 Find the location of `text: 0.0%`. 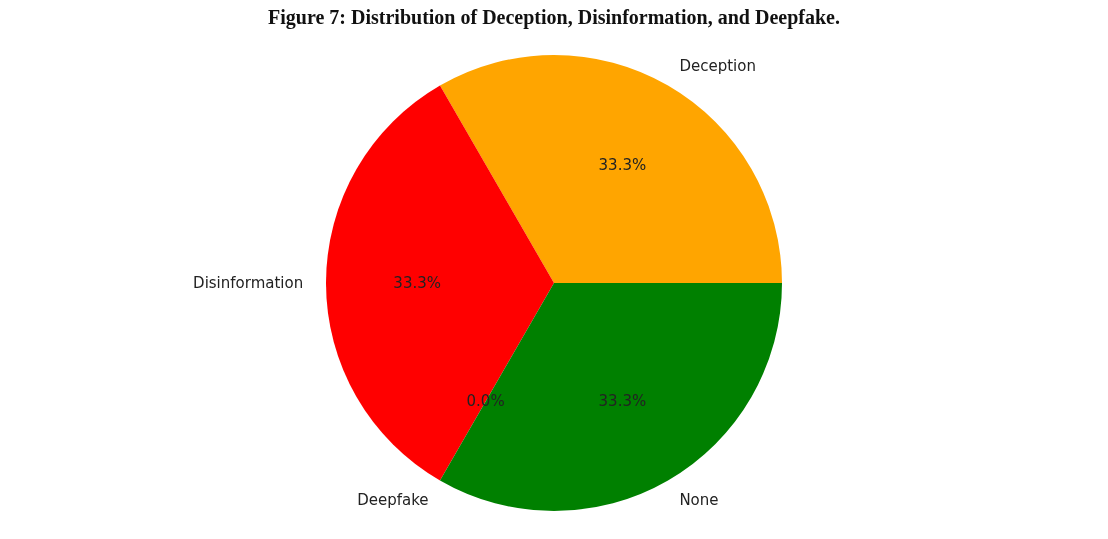

text: 0.0% is located at coordinates (485, 401).